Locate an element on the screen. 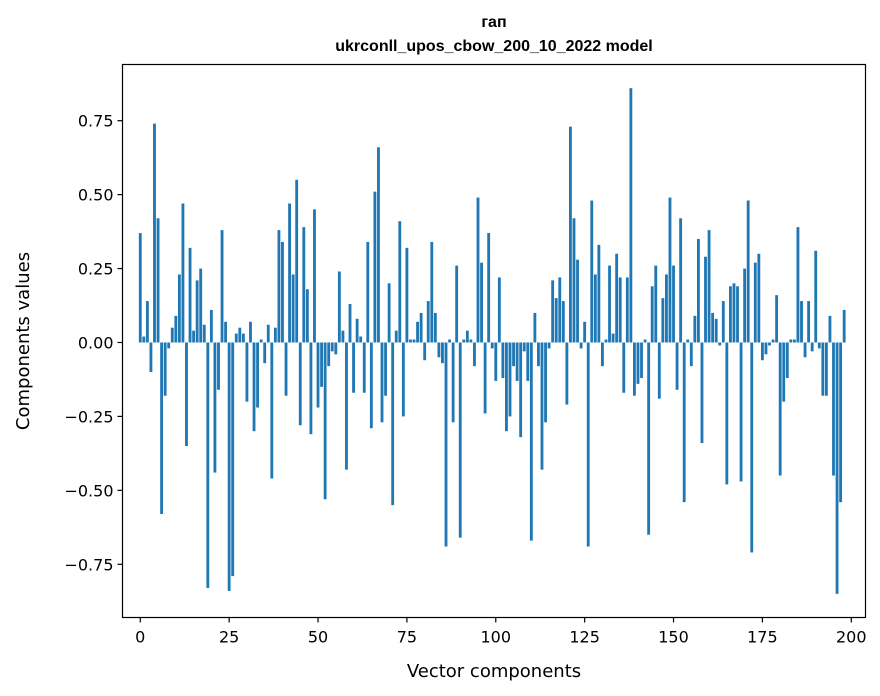  x-axis-ticks: 0 25 50 75 100 125 150 175 200 is located at coordinates (501, 632).